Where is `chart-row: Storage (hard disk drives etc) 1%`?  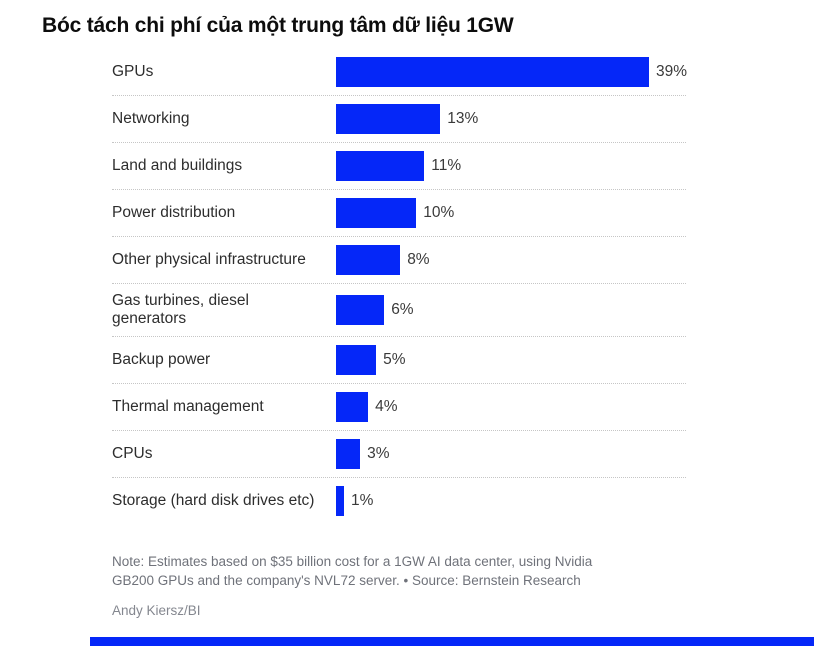
chart-row: Storage (hard disk drives etc) 1% is located at coordinates (399, 501).